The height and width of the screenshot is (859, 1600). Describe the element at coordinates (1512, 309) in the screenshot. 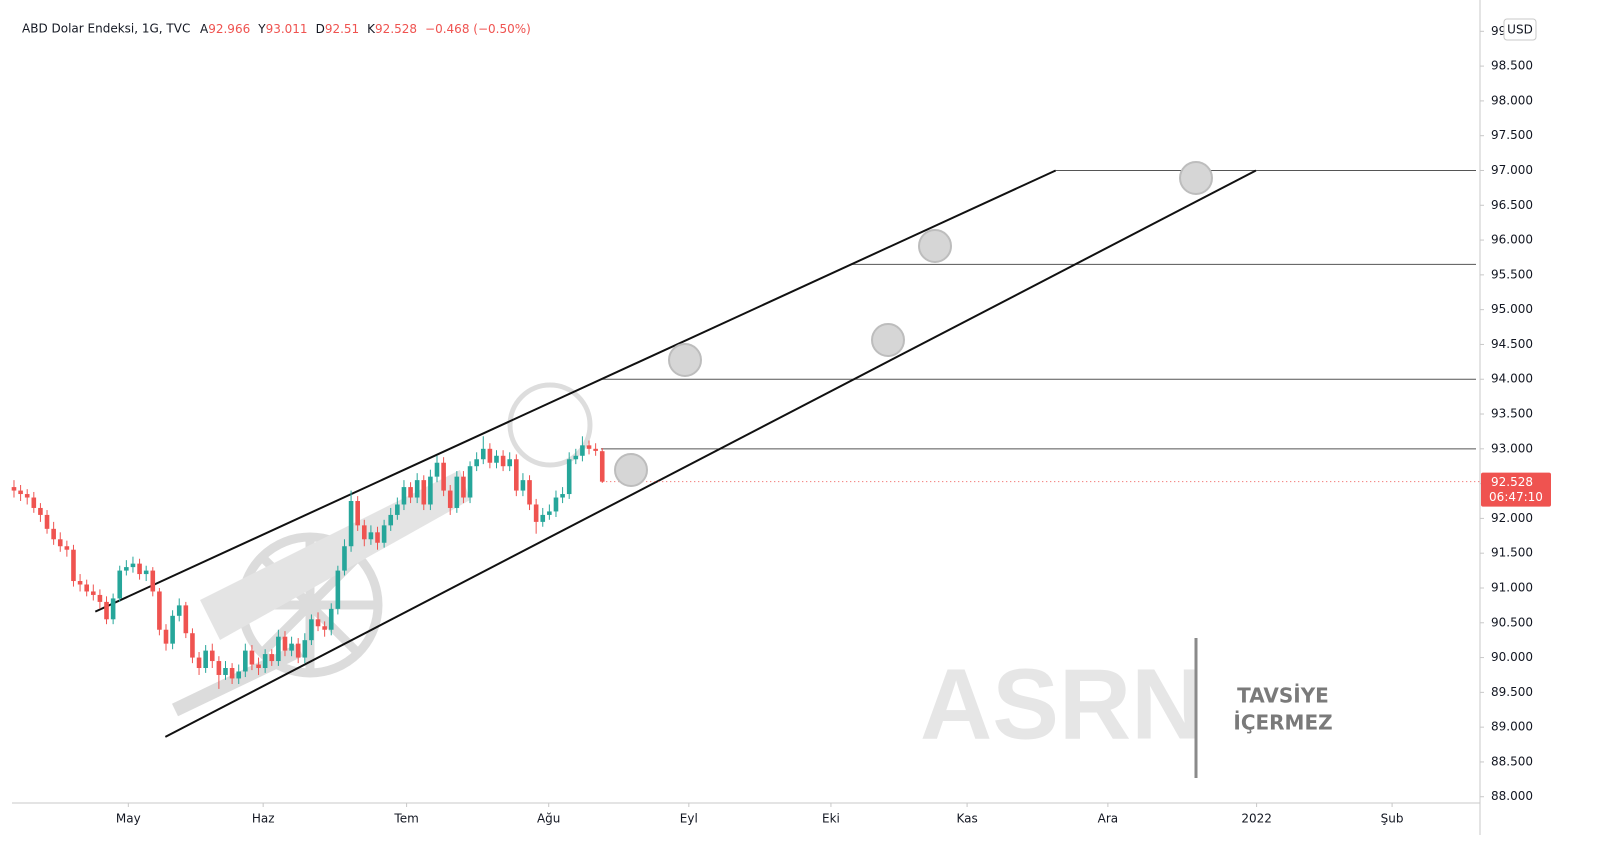

I see `y-tick-label: 95.000` at that location.